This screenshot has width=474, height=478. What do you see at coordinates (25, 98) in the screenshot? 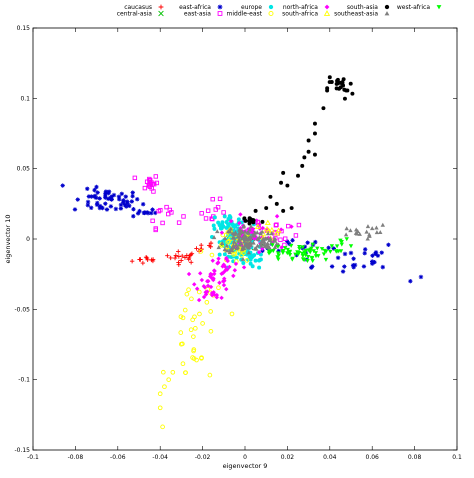
I see `y-tick-label: 0.1` at bounding box center [25, 98].